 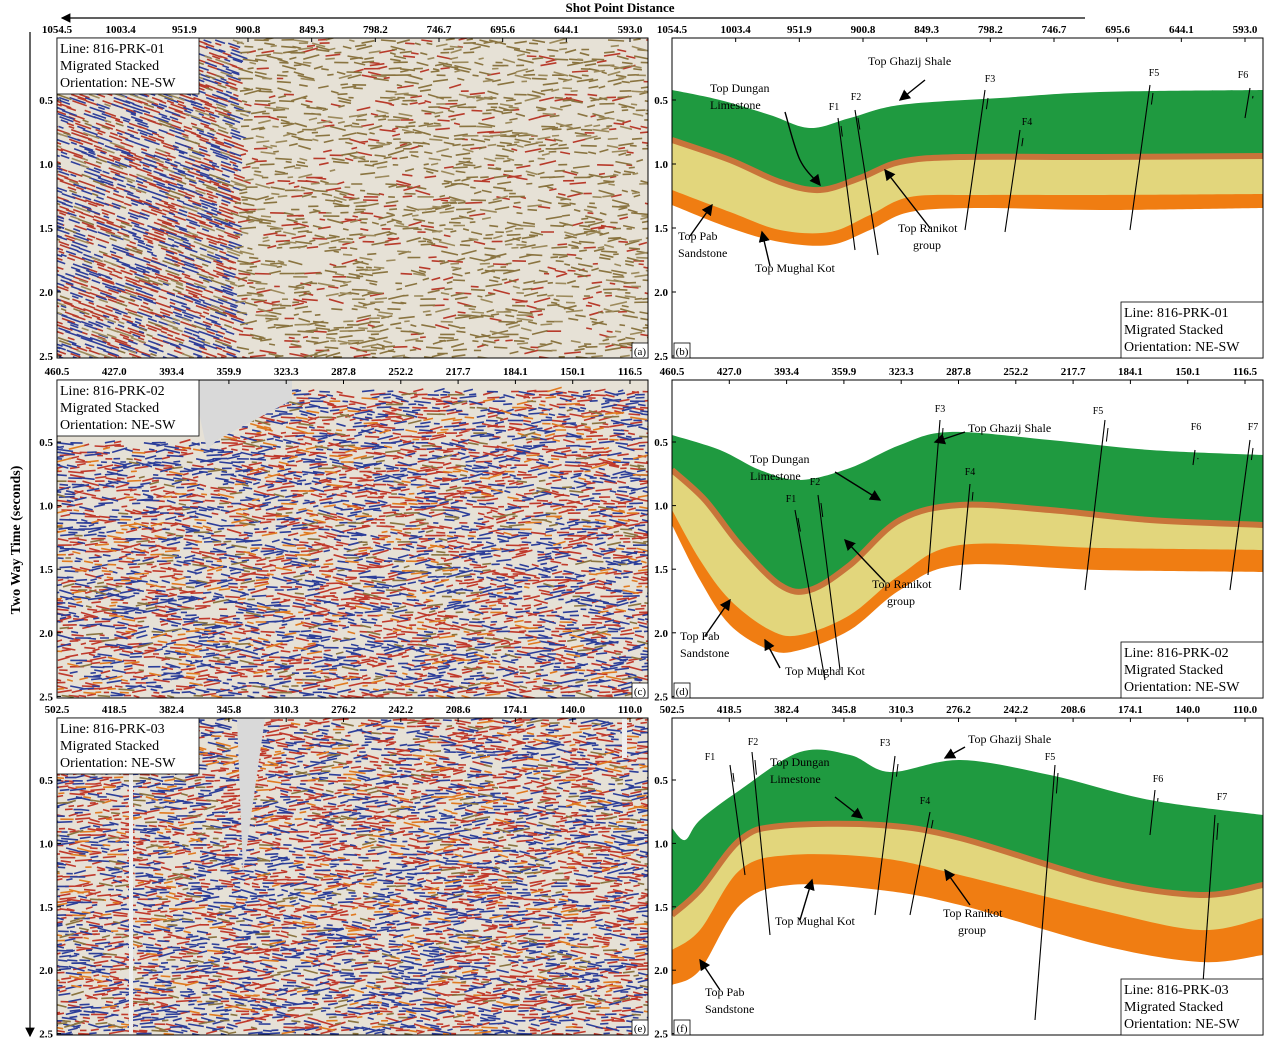 I want to click on orange-layer, so click(x=967, y=904).